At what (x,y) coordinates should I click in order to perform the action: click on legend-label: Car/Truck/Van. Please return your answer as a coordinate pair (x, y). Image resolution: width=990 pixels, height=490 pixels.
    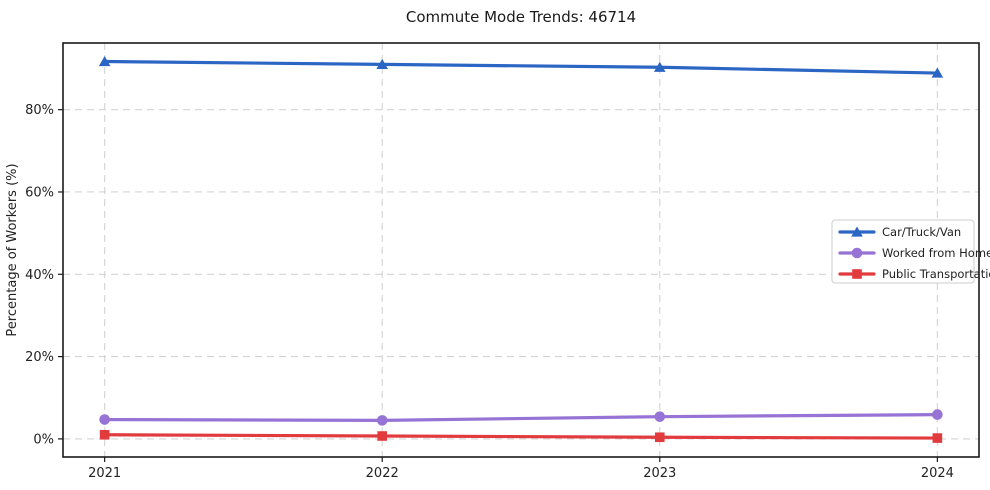
    Looking at the image, I should click on (921, 232).